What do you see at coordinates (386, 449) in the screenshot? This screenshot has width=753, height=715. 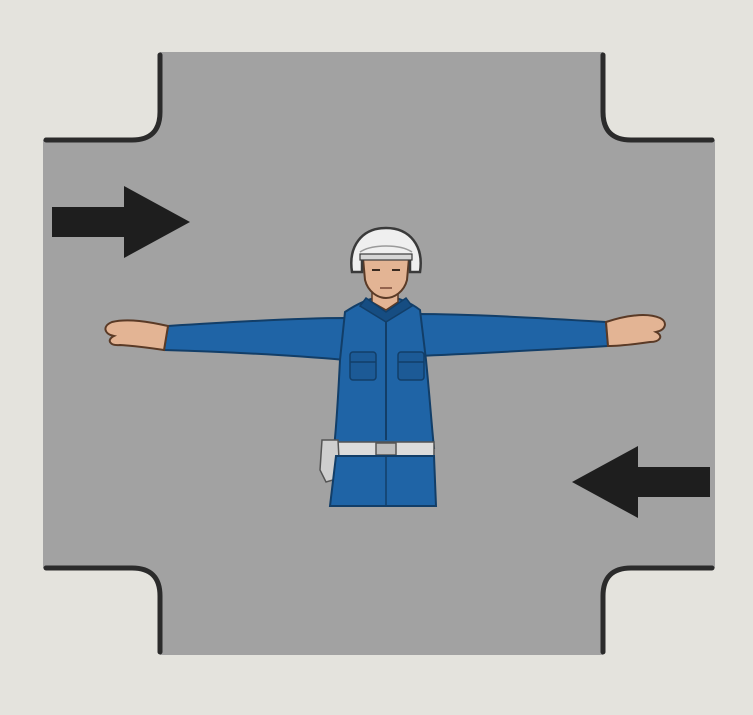 I see `belt-buckle` at bounding box center [386, 449].